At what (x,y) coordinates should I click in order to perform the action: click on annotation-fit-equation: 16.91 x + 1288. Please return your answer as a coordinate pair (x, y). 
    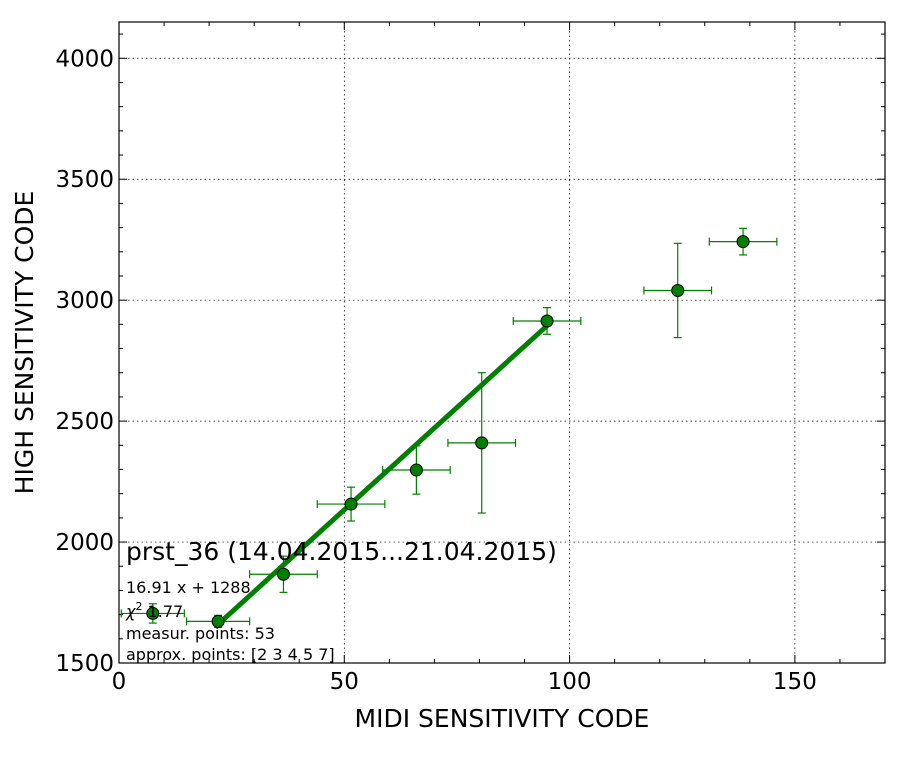
    Looking at the image, I should click on (188, 587).